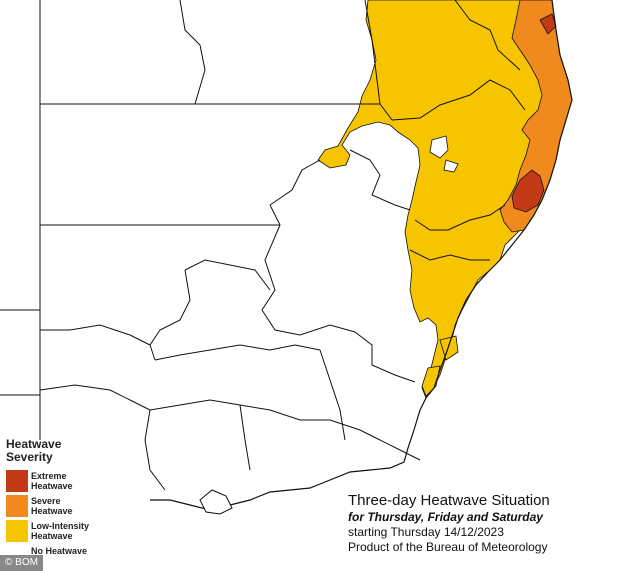  What do you see at coordinates (426, 532) in the screenshot?
I see `caption-starting: starting Thursday 14/12/2023` at bounding box center [426, 532].